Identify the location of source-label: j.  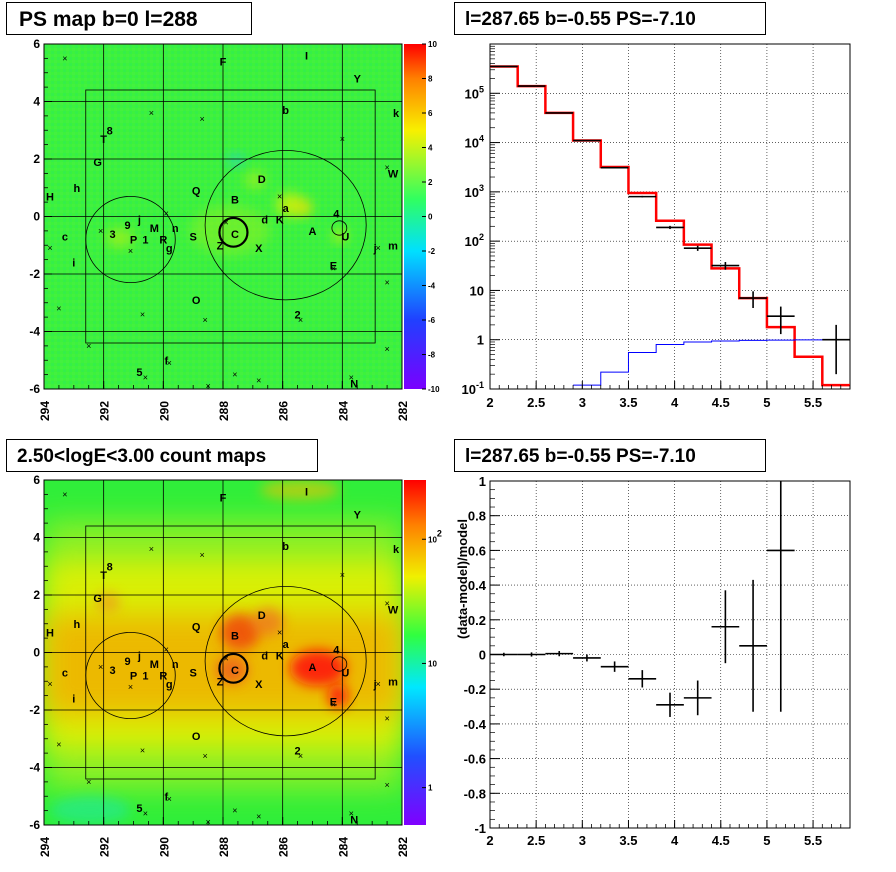
(139, 656).